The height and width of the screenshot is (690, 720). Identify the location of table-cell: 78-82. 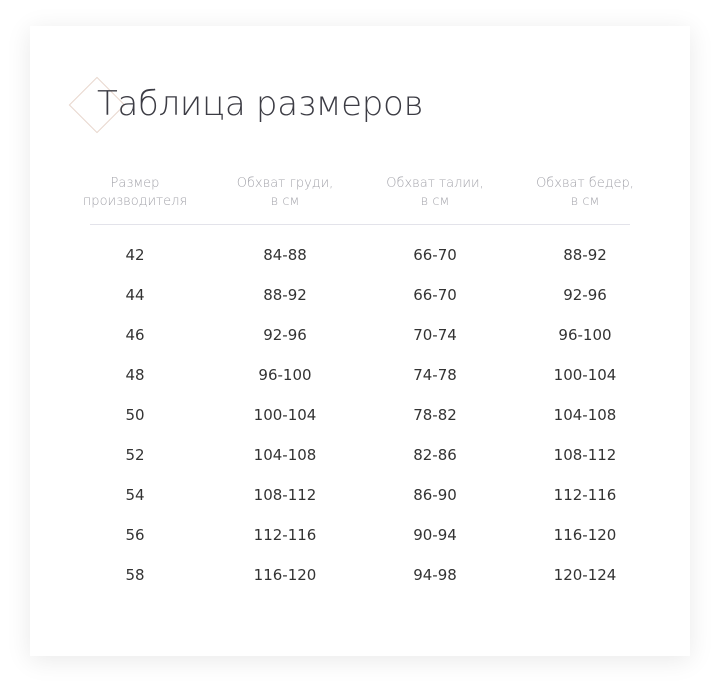
(435, 415).